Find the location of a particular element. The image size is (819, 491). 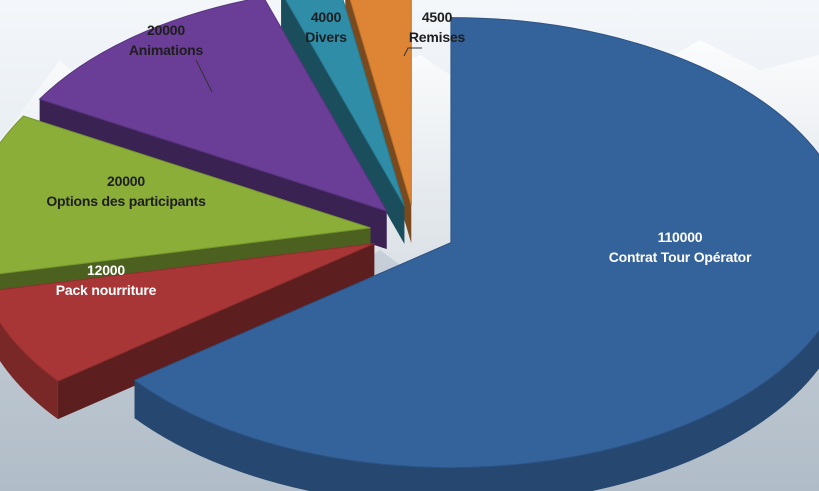

slice-label-4: 4000 Divers is located at coordinates (326, 27).